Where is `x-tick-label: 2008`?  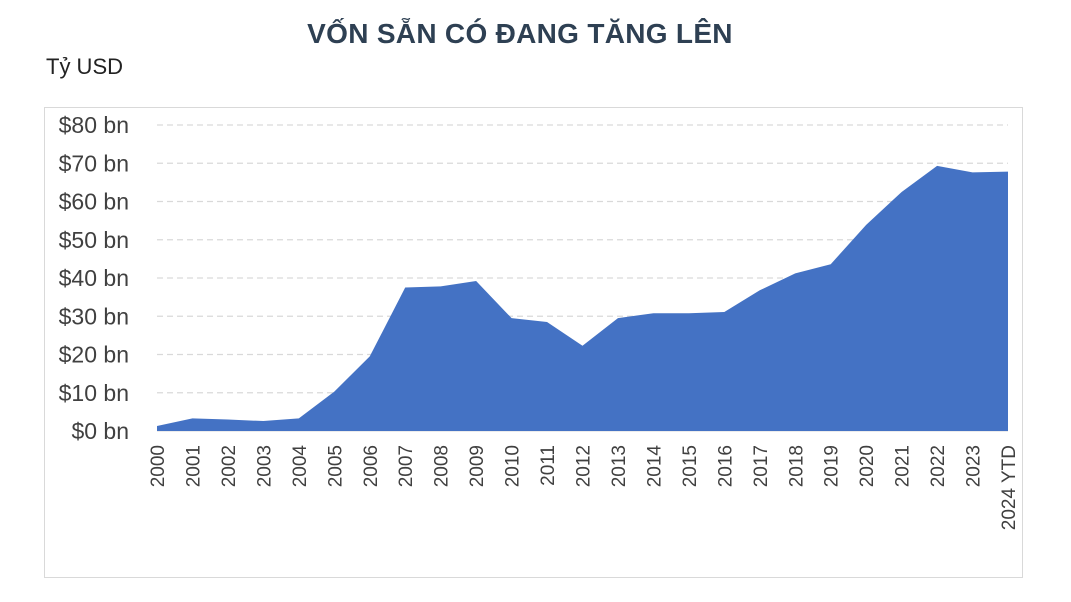 x-tick-label: 2008 is located at coordinates (442, 466).